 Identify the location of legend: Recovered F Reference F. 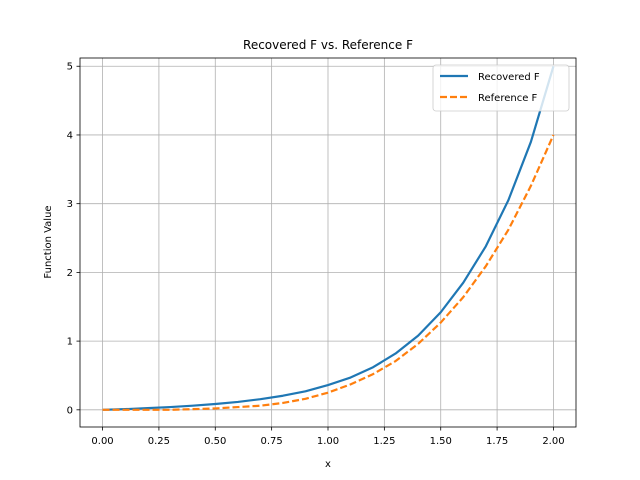
(501, 88).